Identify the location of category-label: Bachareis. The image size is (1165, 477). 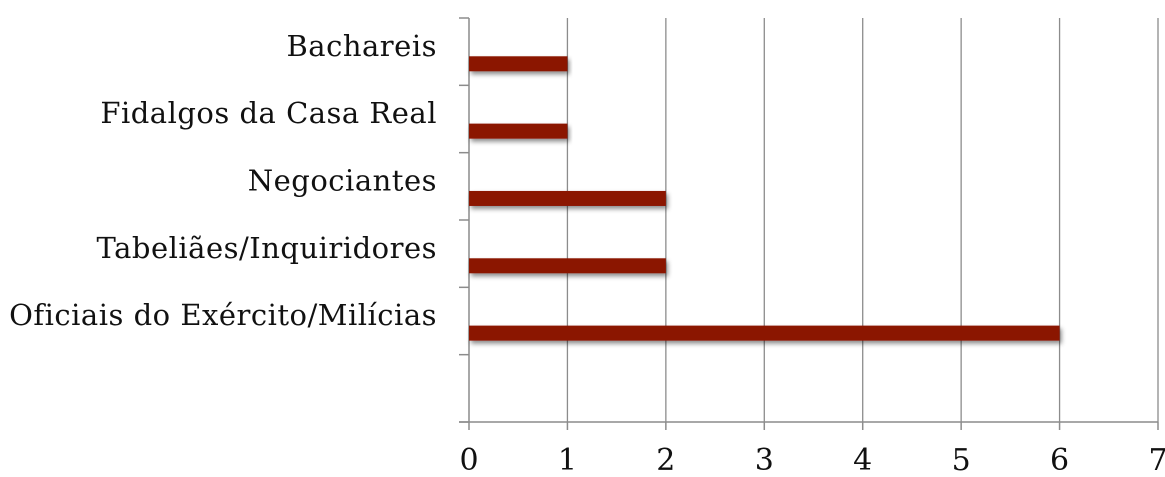
(362, 46).